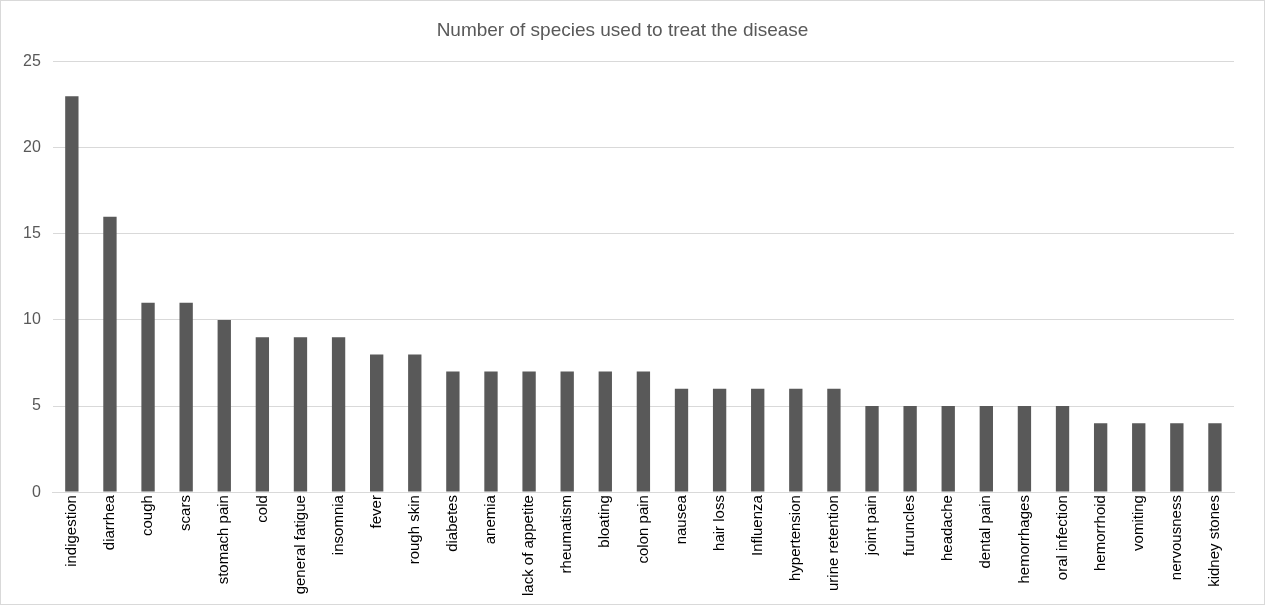 This screenshot has width=1265, height=605. Describe the element at coordinates (680, 519) in the screenshot. I see `x-tick-label: nausea` at that location.